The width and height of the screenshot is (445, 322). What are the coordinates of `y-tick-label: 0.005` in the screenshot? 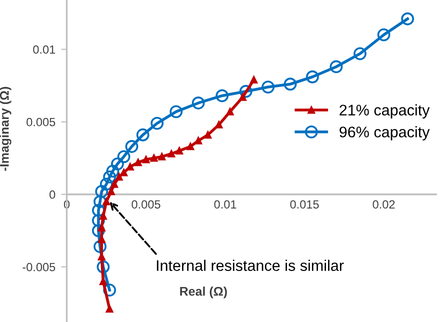 It's located at (41, 122).